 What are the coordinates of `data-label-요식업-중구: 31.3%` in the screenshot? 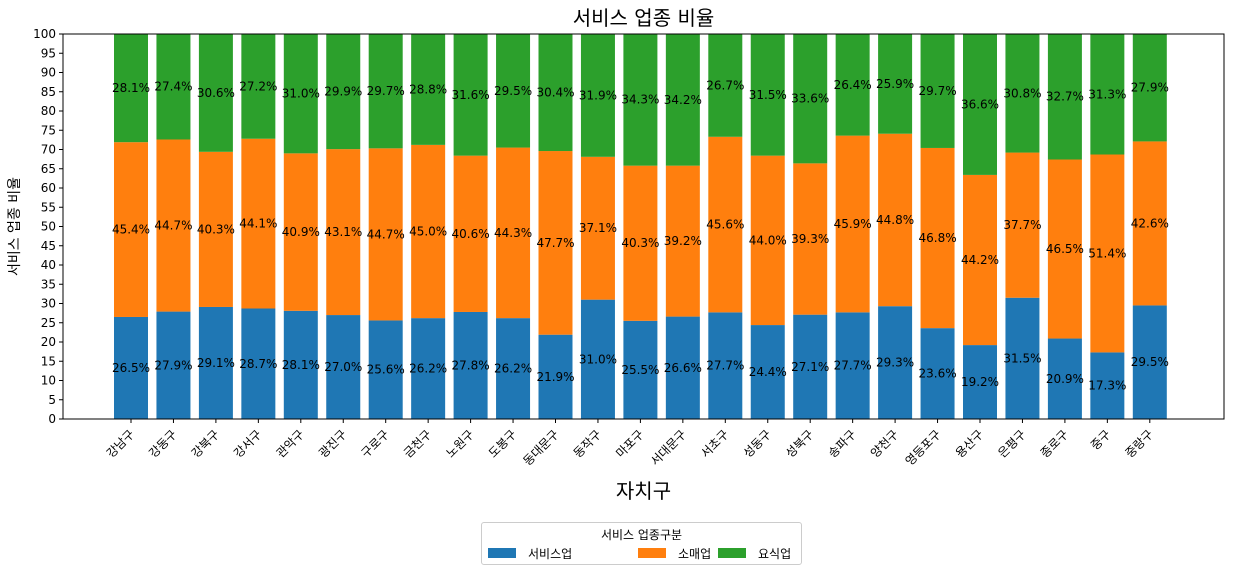 It's located at (1107, 94).